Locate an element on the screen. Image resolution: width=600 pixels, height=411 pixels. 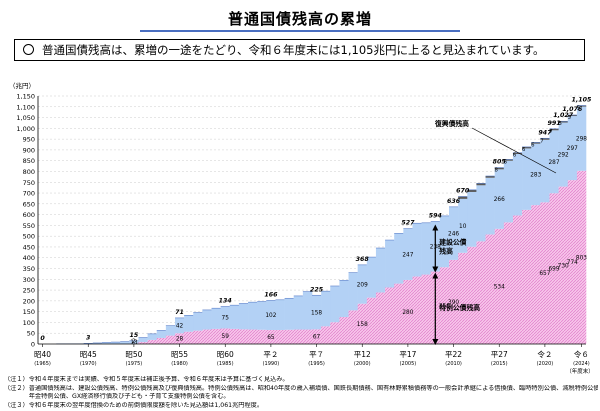
total-label: 805 is located at coordinates (500, 162).